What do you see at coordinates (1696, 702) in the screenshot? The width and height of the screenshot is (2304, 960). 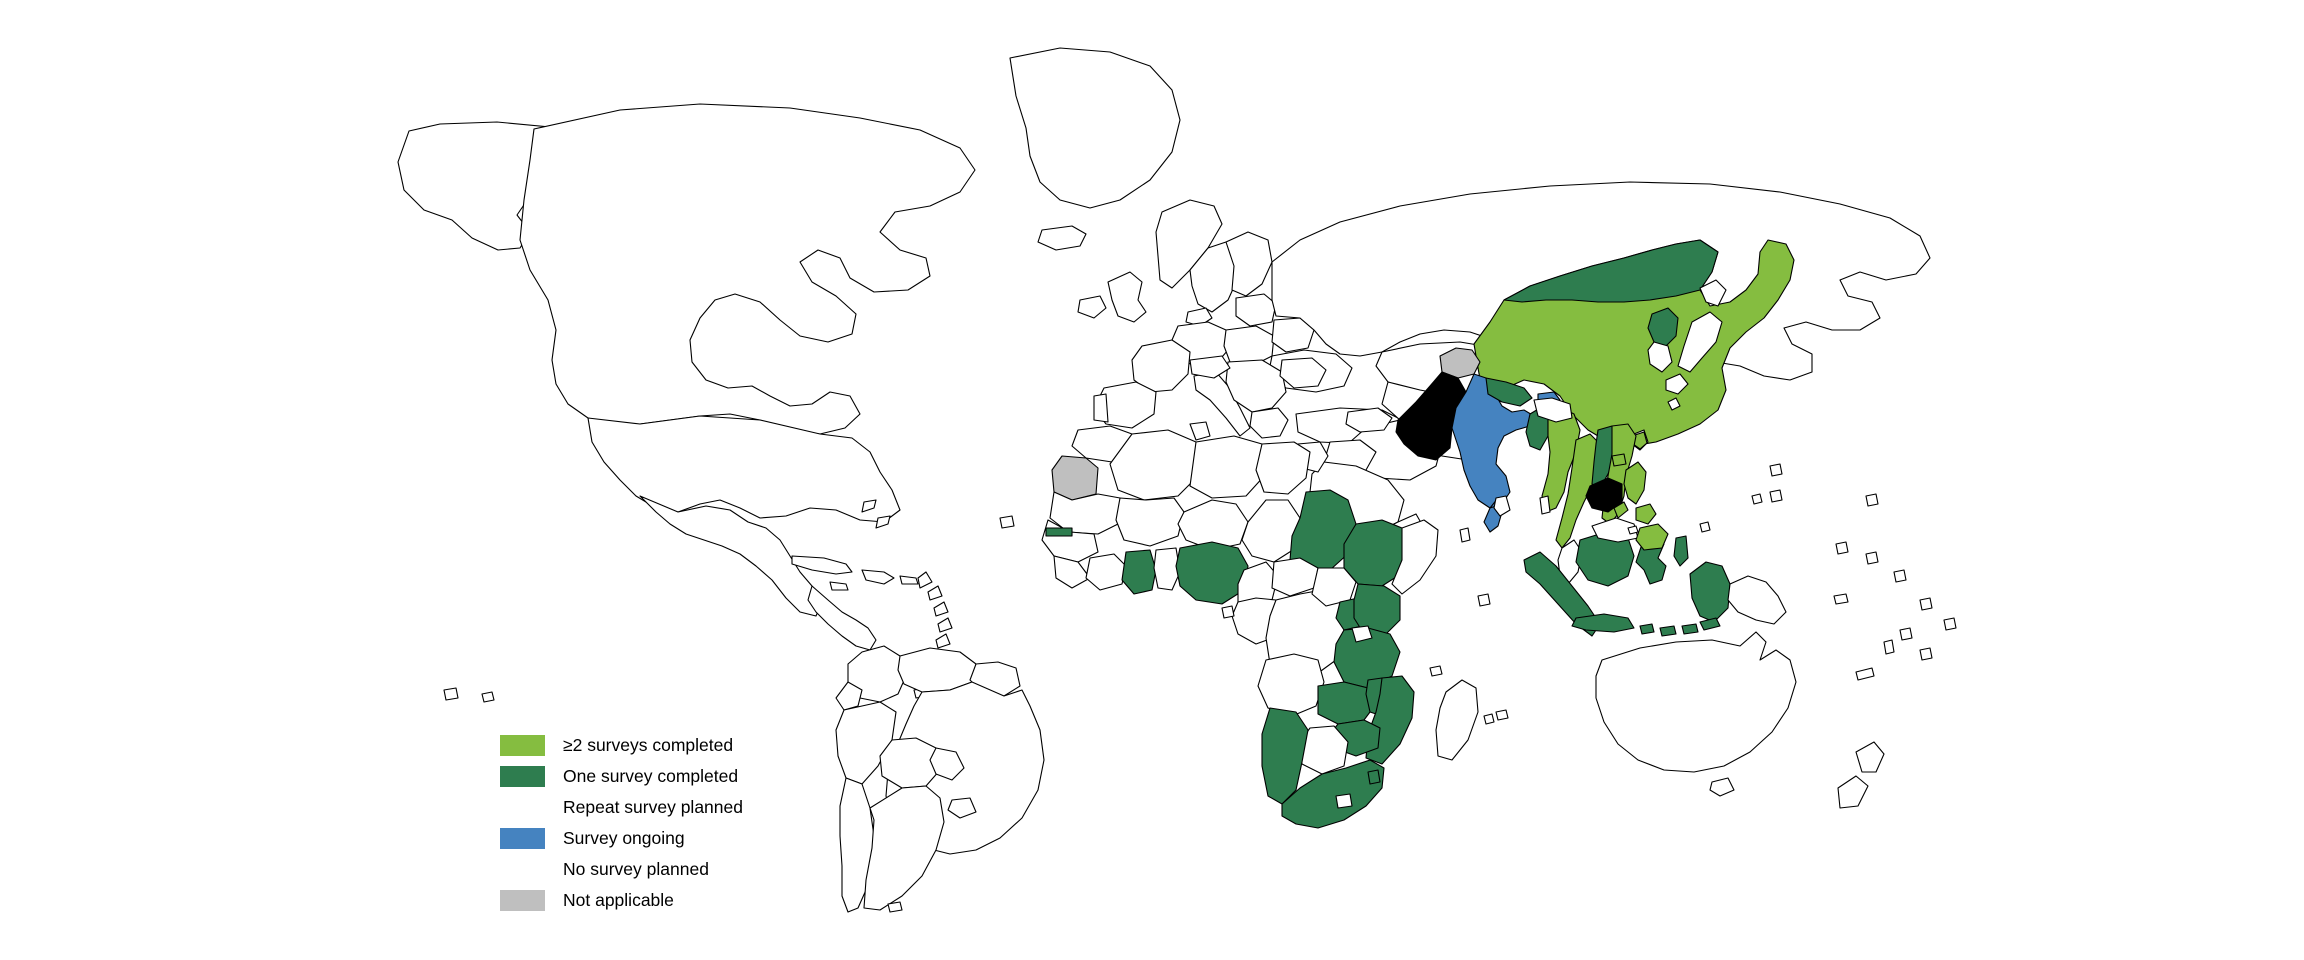 I see `country-australia` at bounding box center [1696, 702].